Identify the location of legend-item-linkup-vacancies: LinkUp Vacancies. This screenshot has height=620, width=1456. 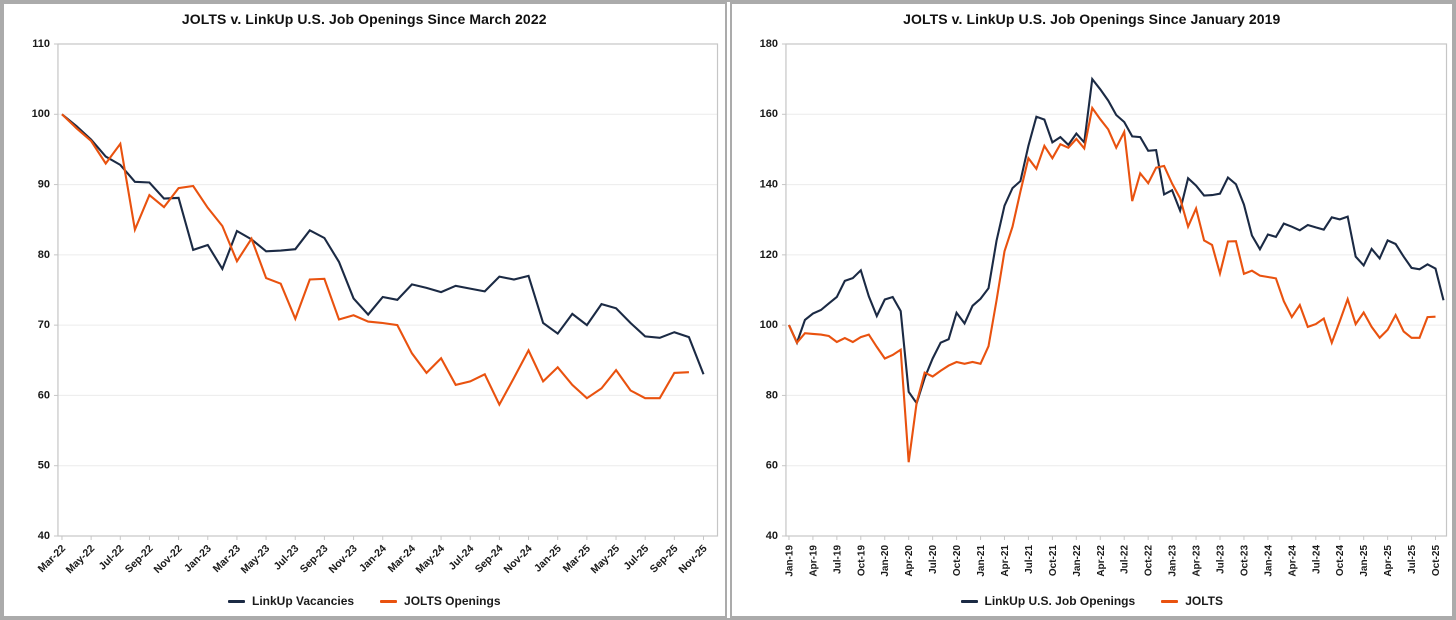
(291, 601).